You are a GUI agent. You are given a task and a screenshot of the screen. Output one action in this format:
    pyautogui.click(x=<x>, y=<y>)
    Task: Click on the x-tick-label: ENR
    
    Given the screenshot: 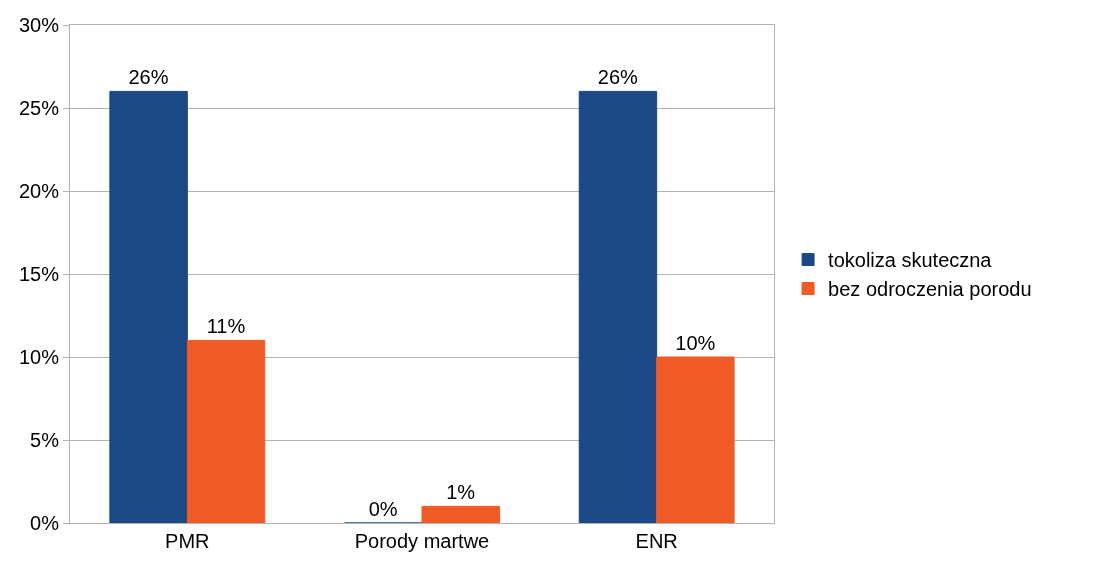 What is the action you would take?
    pyautogui.click(x=656, y=541)
    